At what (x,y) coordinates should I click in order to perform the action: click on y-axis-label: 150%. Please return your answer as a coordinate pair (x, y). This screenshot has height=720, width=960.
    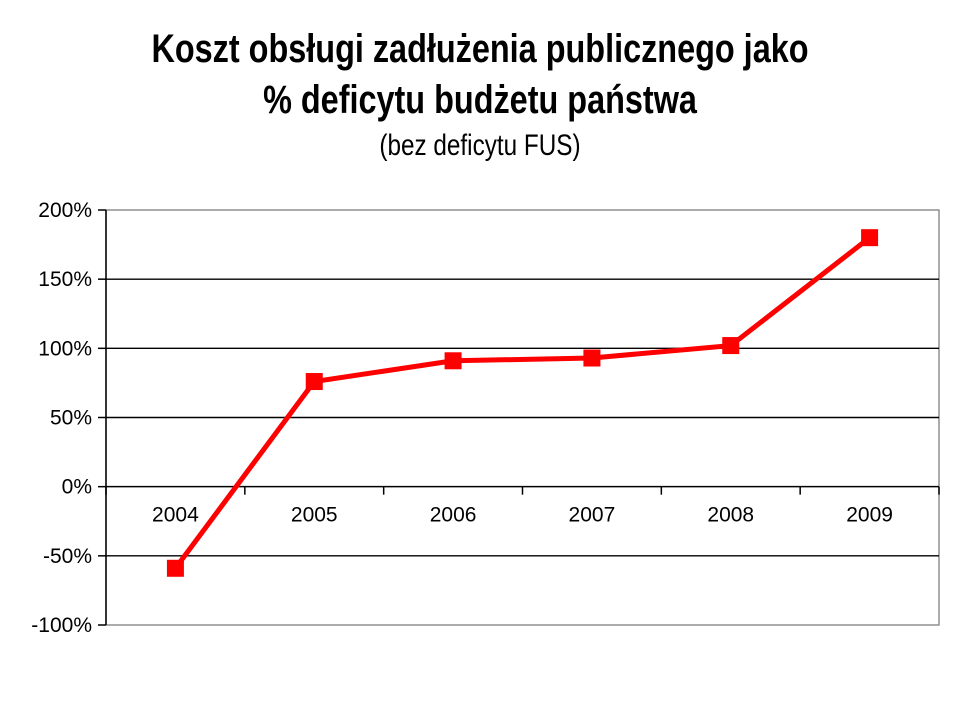
    Looking at the image, I should click on (65, 279).